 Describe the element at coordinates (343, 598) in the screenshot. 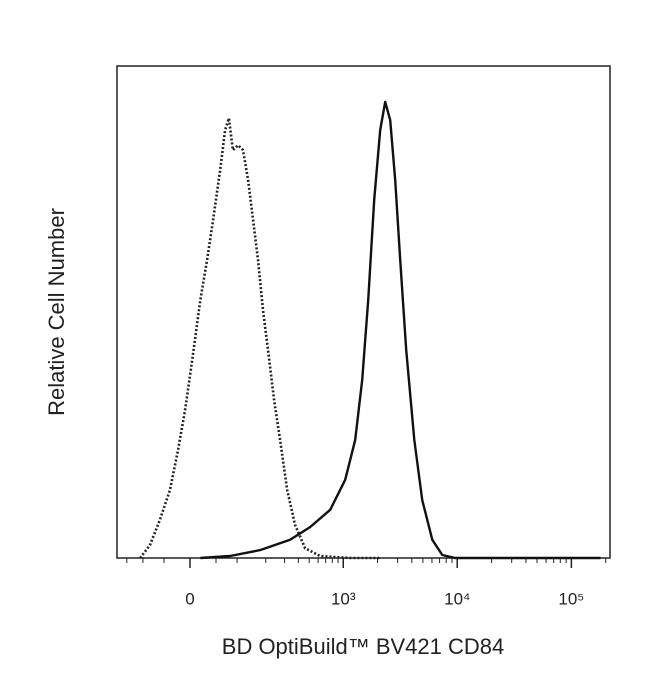

I see `x-tick-label: 10³` at that location.